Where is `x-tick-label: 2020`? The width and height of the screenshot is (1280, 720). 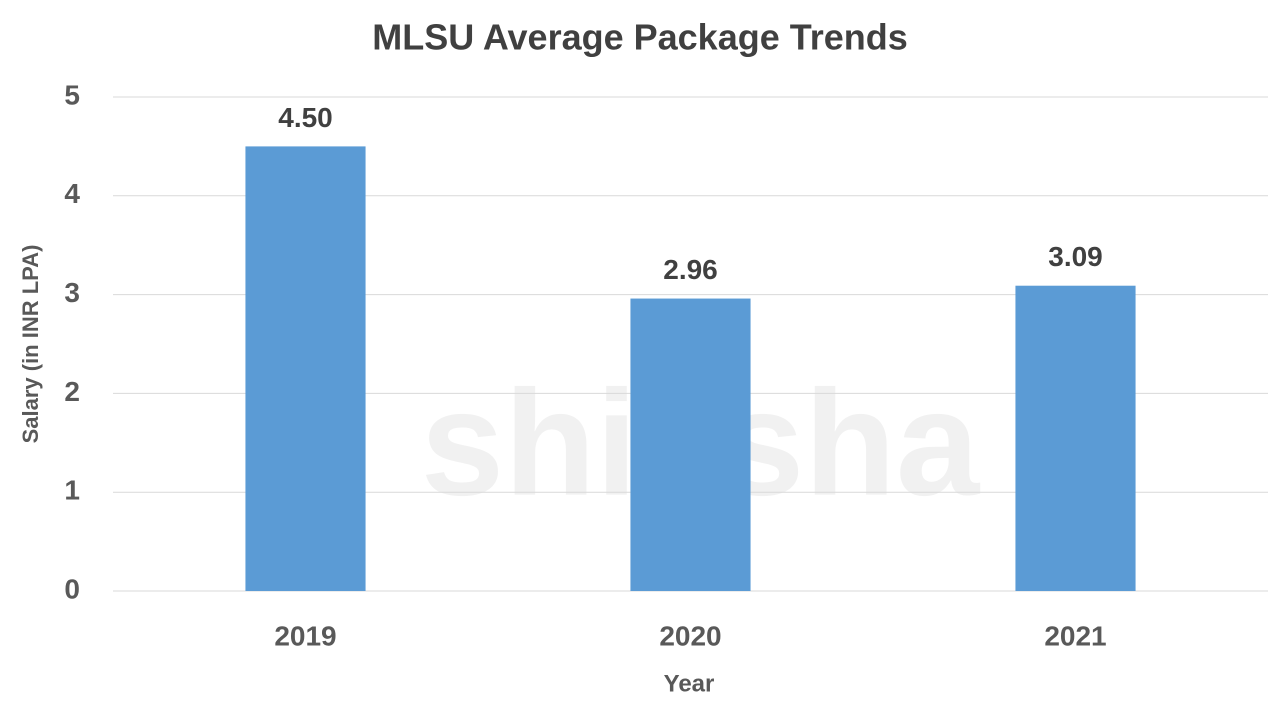
x-tick-label: 2020 is located at coordinates (690, 635).